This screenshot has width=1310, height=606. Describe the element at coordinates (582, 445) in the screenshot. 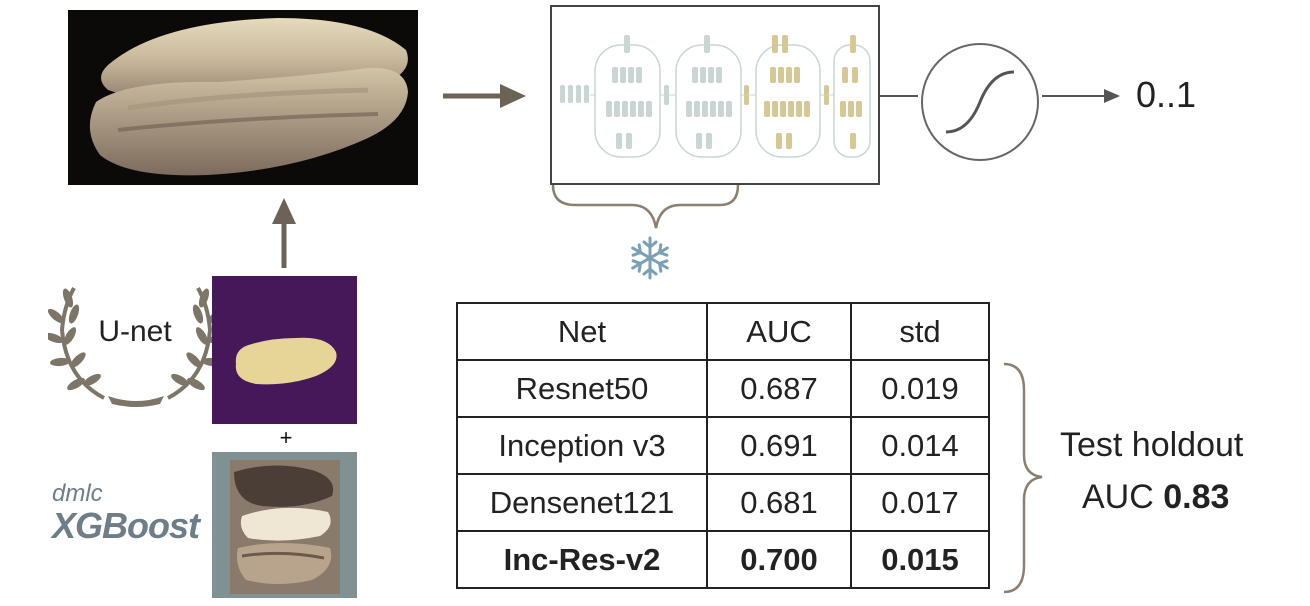

I see `cell-net: Inception v3` at that location.